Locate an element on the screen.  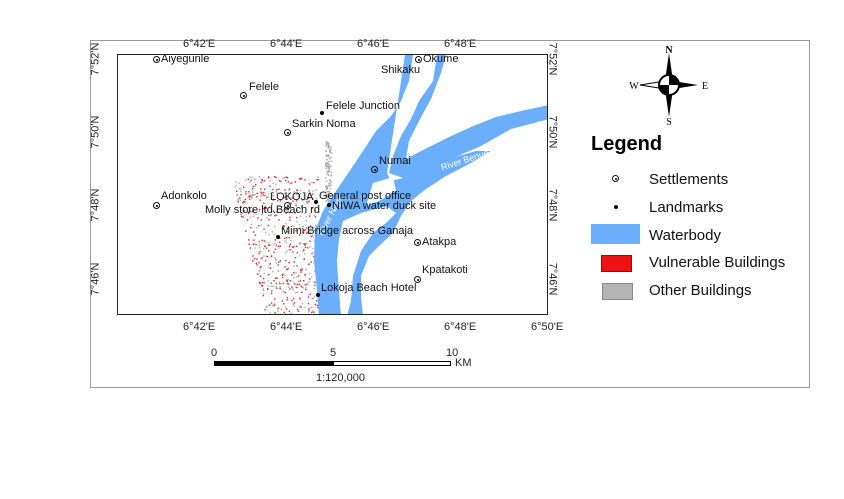
settlement-label: Okume is located at coordinates (441, 59).